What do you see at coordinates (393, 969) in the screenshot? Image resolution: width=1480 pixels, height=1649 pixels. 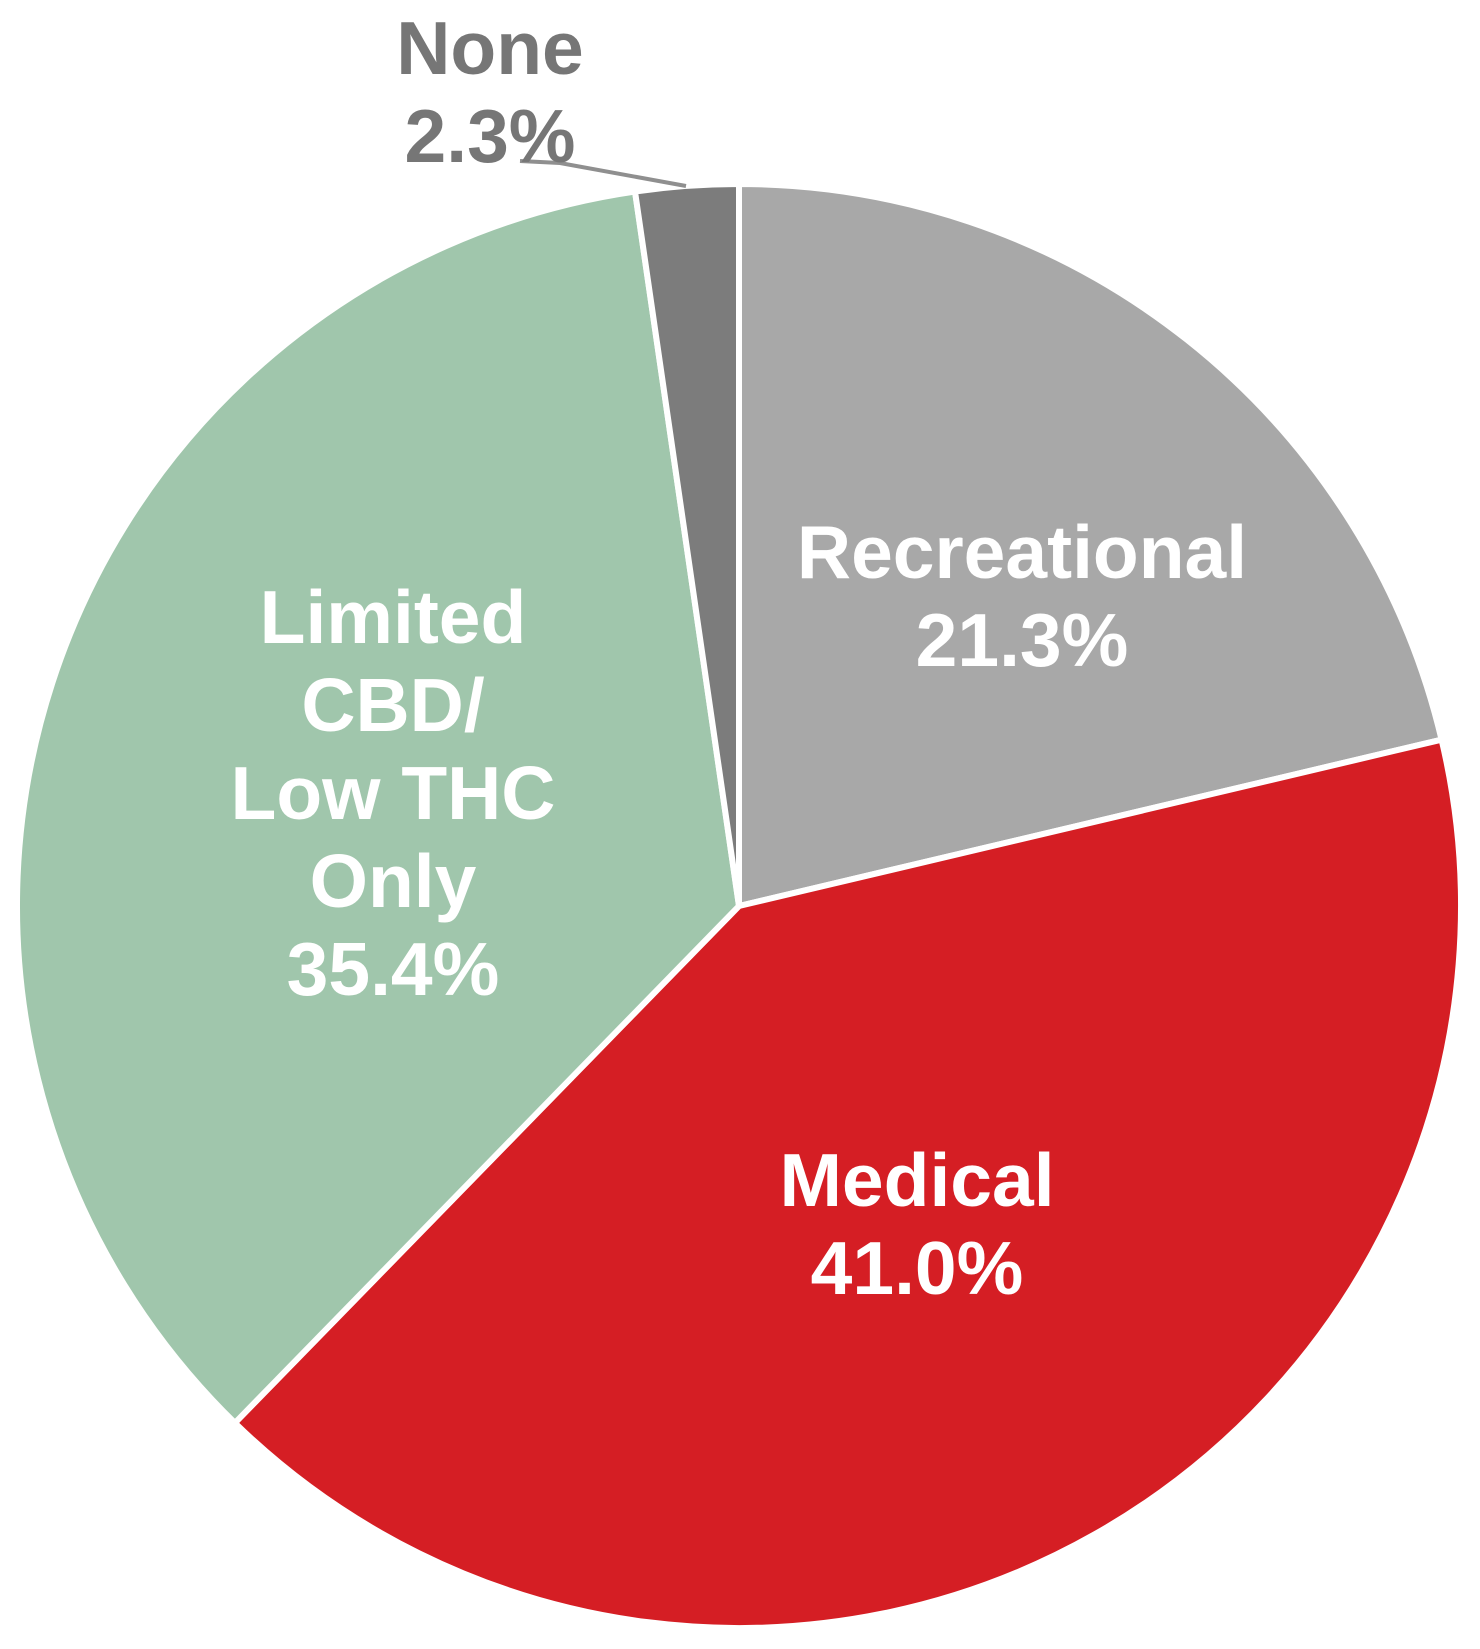 I see `pie-label-percent: 35.4%` at bounding box center [393, 969].